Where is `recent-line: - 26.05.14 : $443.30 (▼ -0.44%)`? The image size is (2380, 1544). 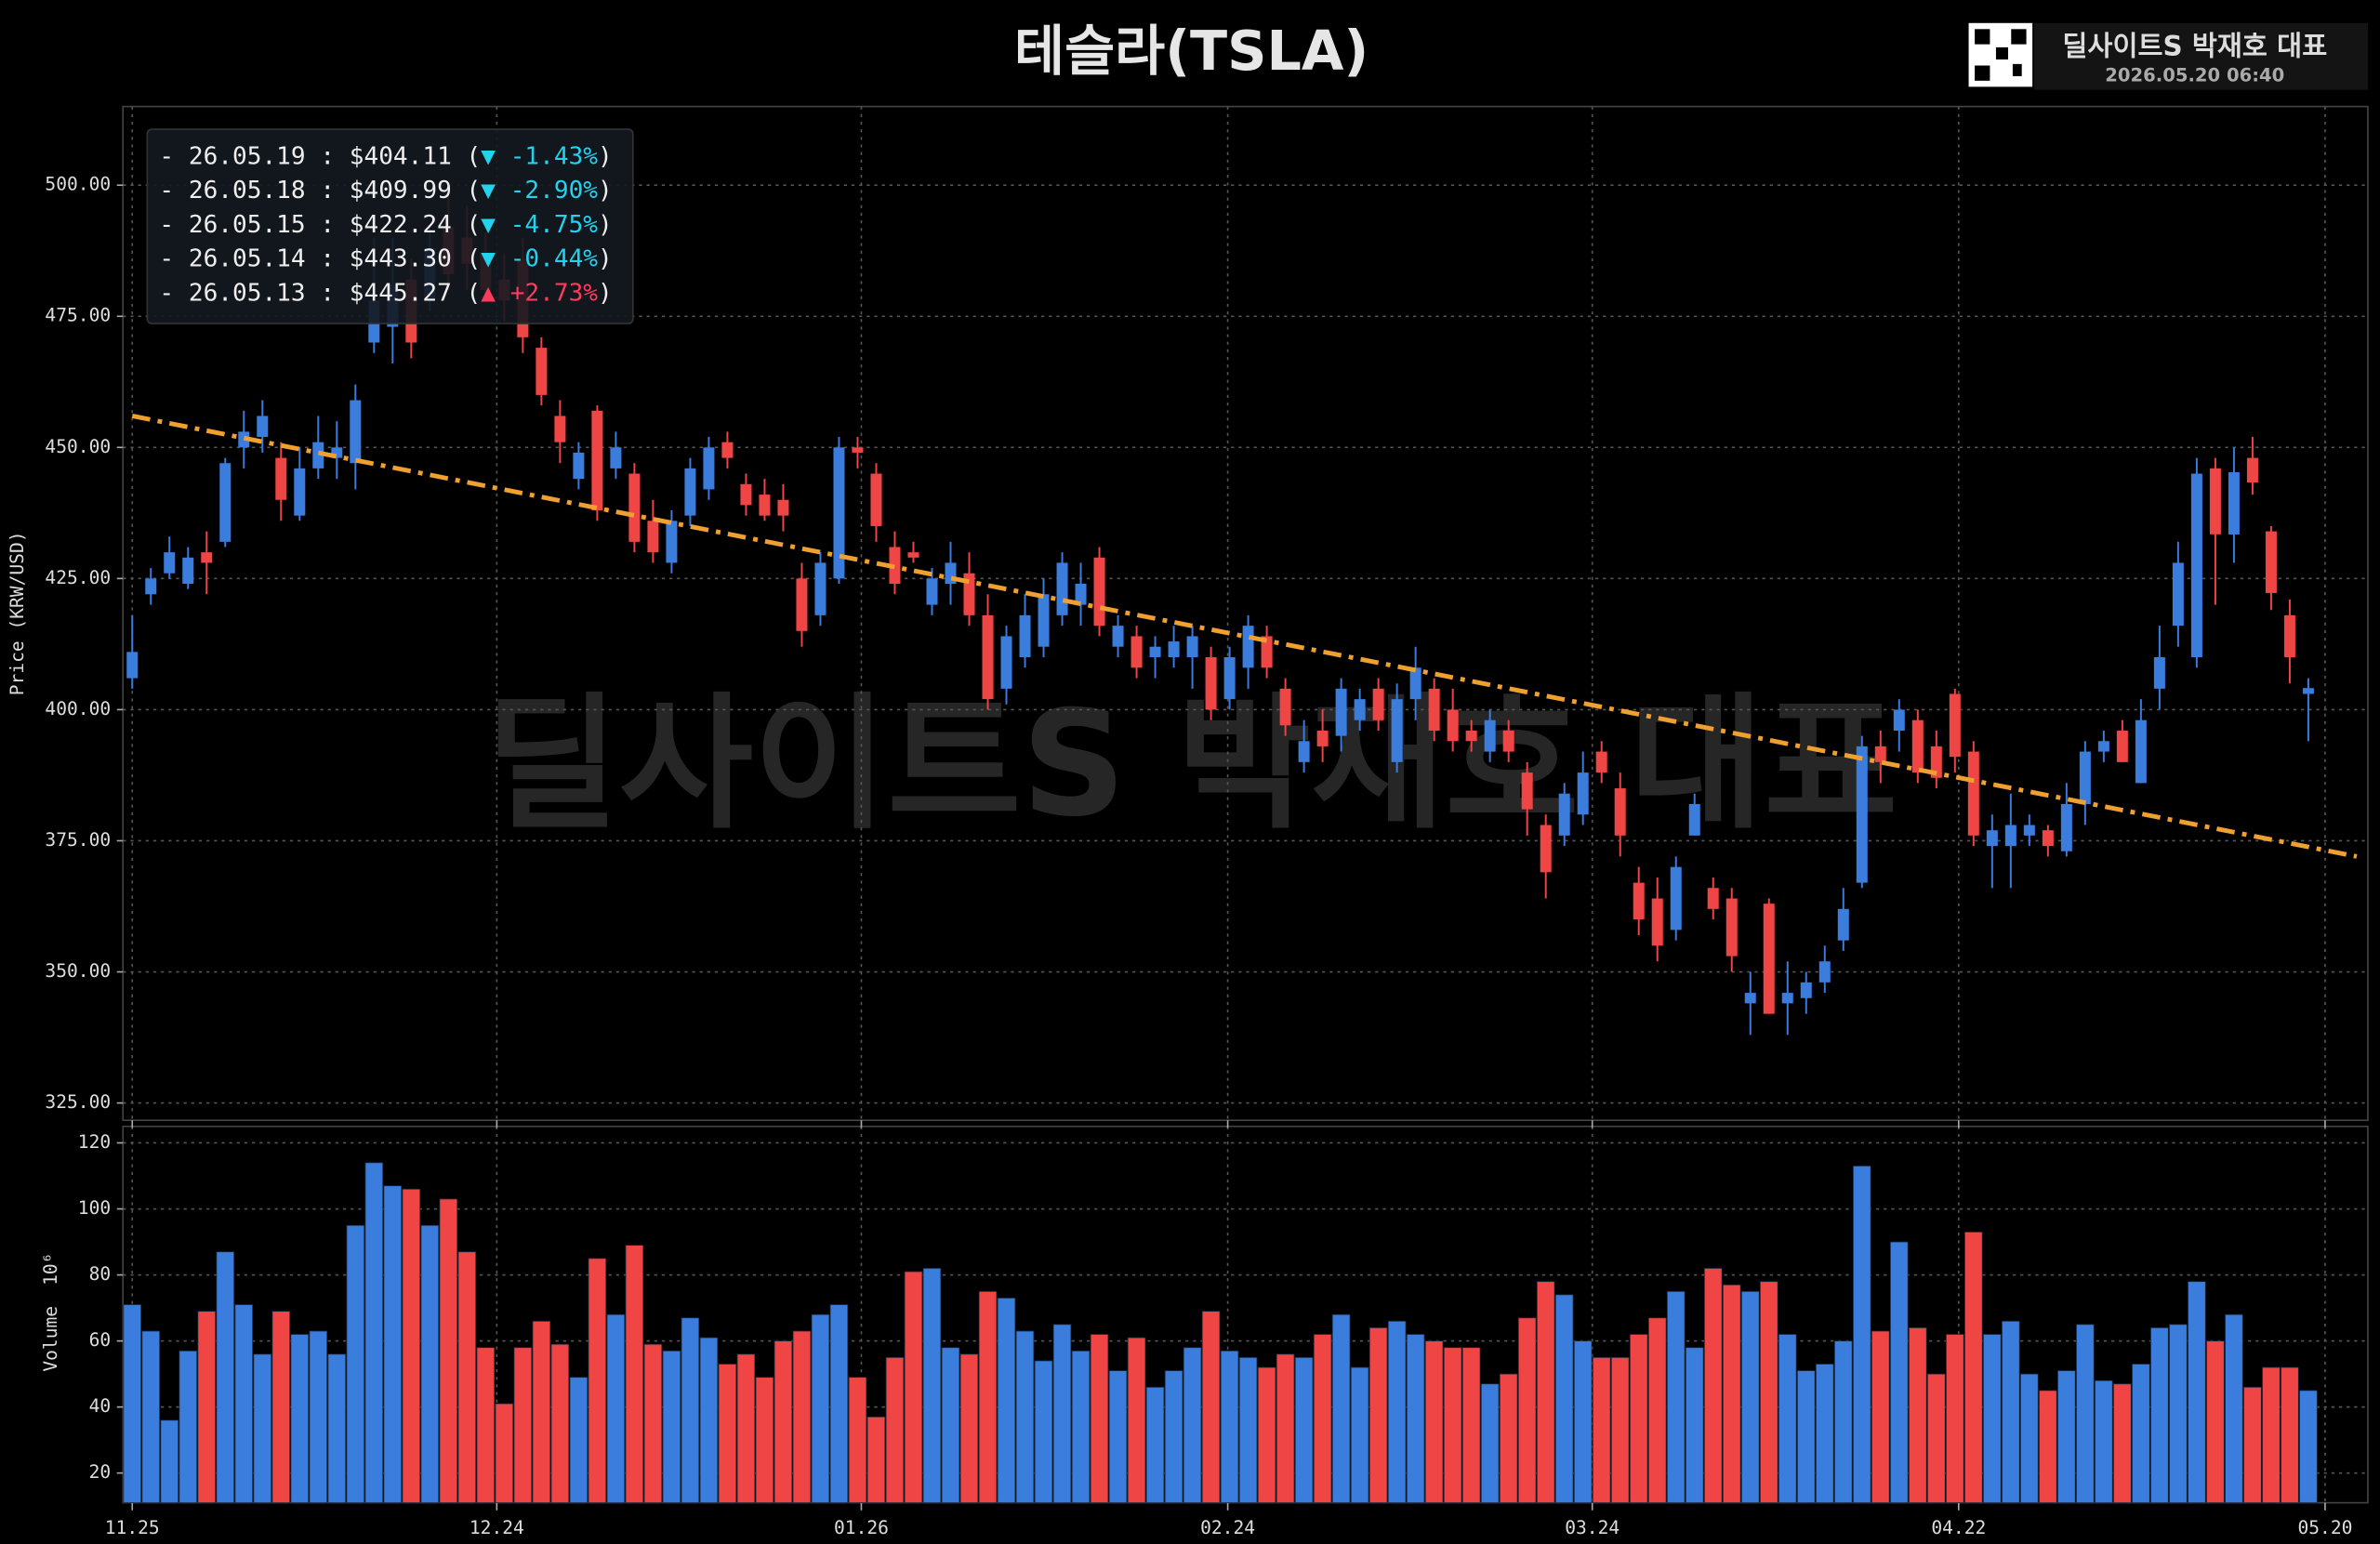
recent-line: - 26.05.14 : $443.30 (▼ -0.44%) is located at coordinates (385, 258).